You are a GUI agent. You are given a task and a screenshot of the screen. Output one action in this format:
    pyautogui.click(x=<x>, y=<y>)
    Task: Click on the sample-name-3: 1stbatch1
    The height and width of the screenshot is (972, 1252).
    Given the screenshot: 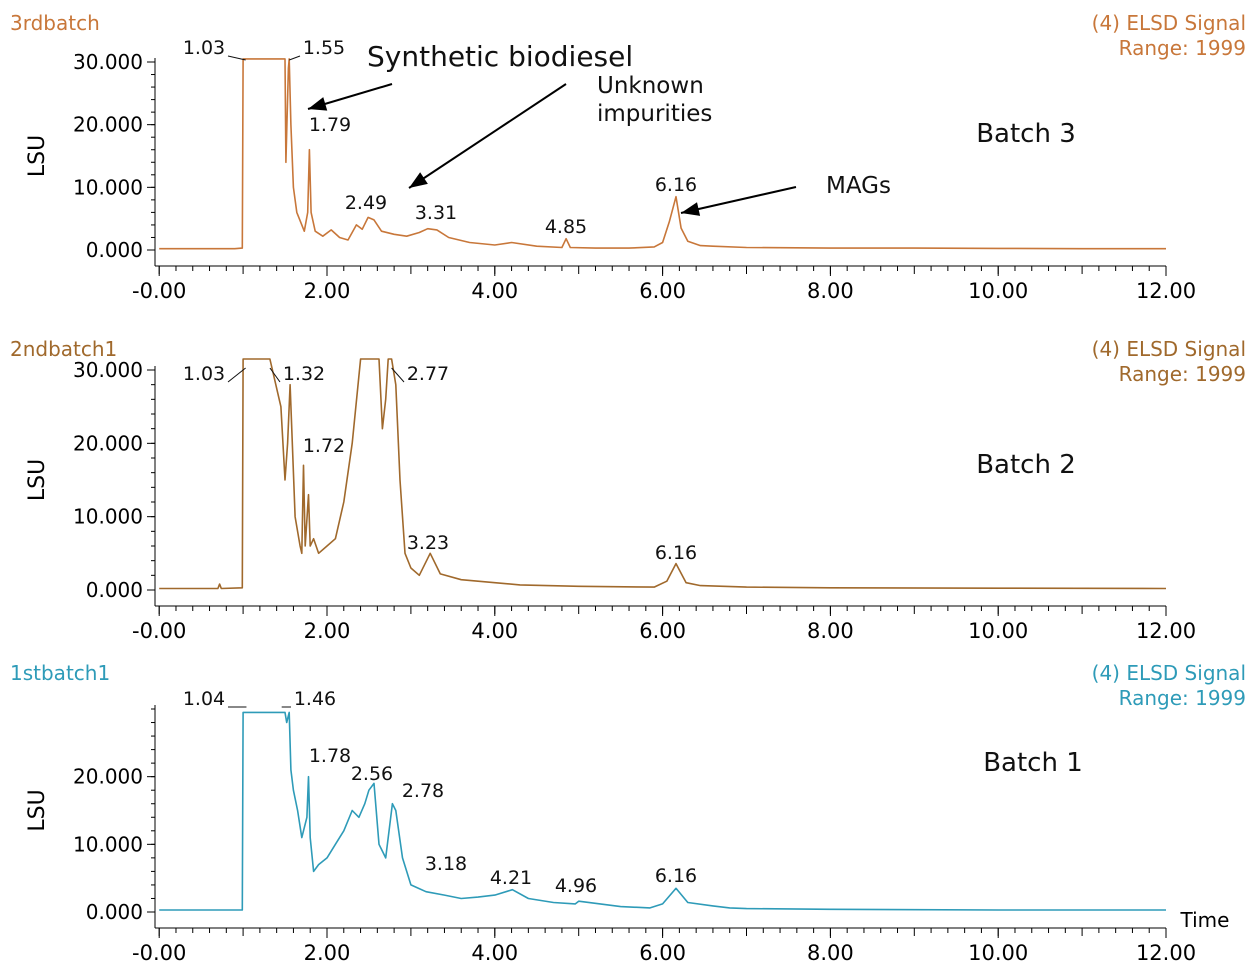 What is the action you would take?
    pyautogui.click(x=60, y=673)
    